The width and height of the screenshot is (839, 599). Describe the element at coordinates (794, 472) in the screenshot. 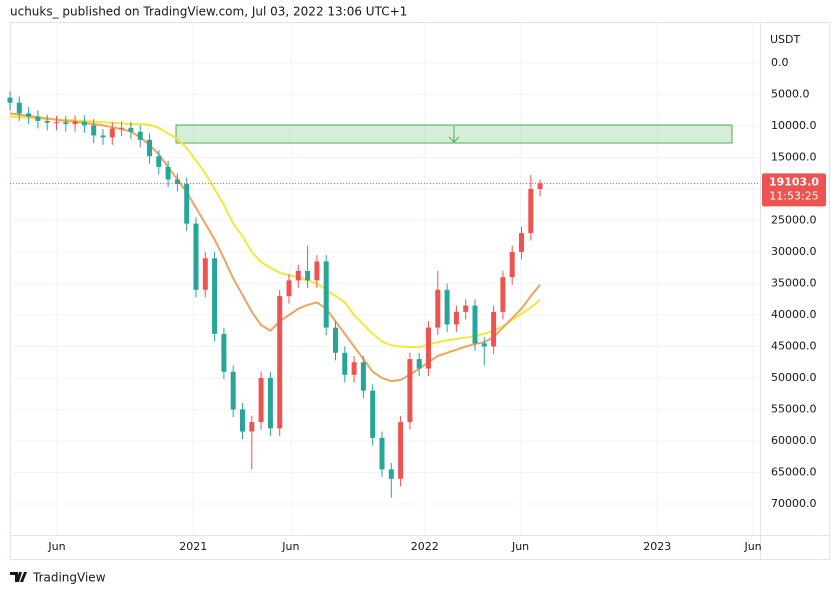

I see `y-tick-label: 65000.0` at that location.